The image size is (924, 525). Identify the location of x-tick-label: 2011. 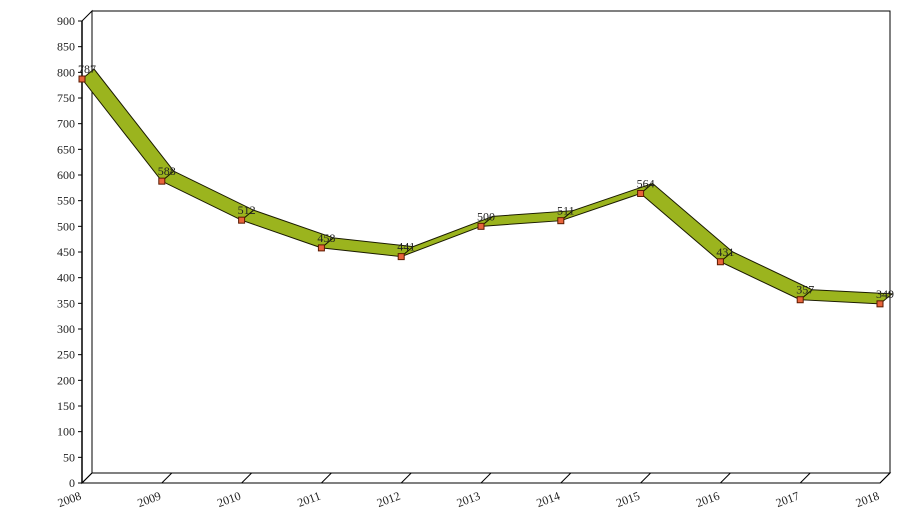
(308, 499).